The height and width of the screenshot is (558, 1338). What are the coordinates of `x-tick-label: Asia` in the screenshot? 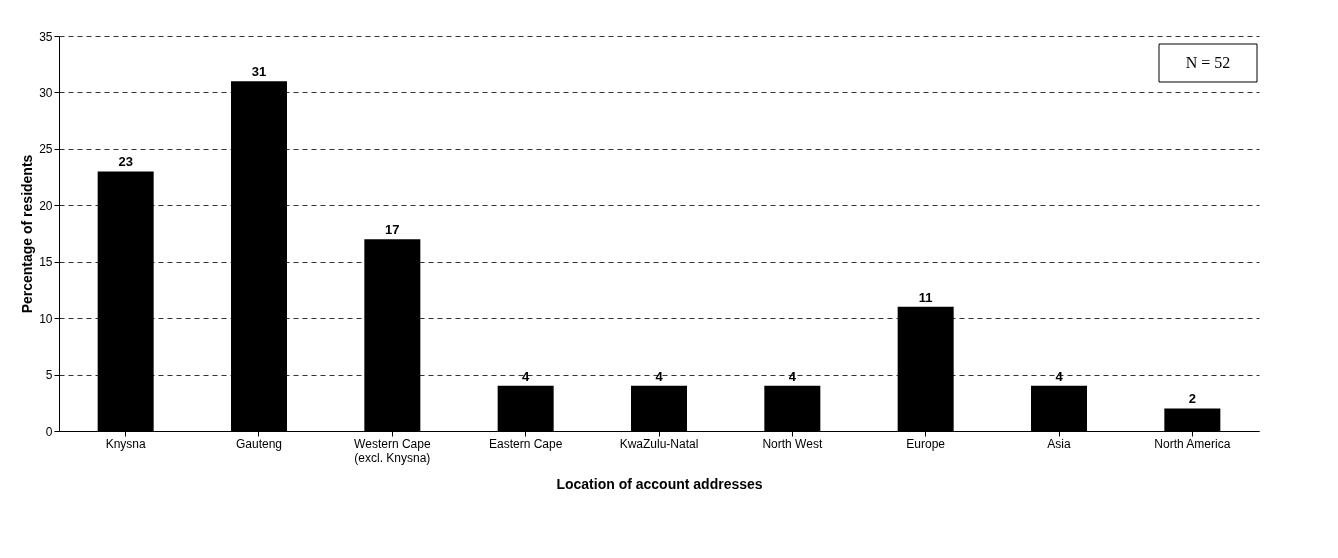 It's located at (1059, 443).